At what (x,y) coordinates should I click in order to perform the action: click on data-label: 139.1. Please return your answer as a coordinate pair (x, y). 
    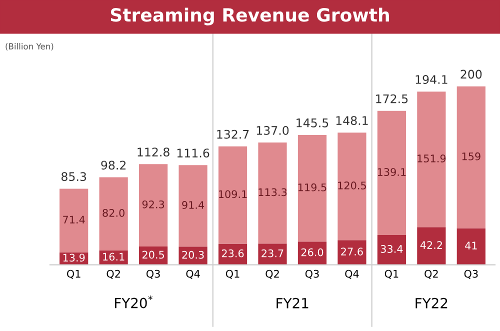
    Looking at the image, I should click on (392, 172).